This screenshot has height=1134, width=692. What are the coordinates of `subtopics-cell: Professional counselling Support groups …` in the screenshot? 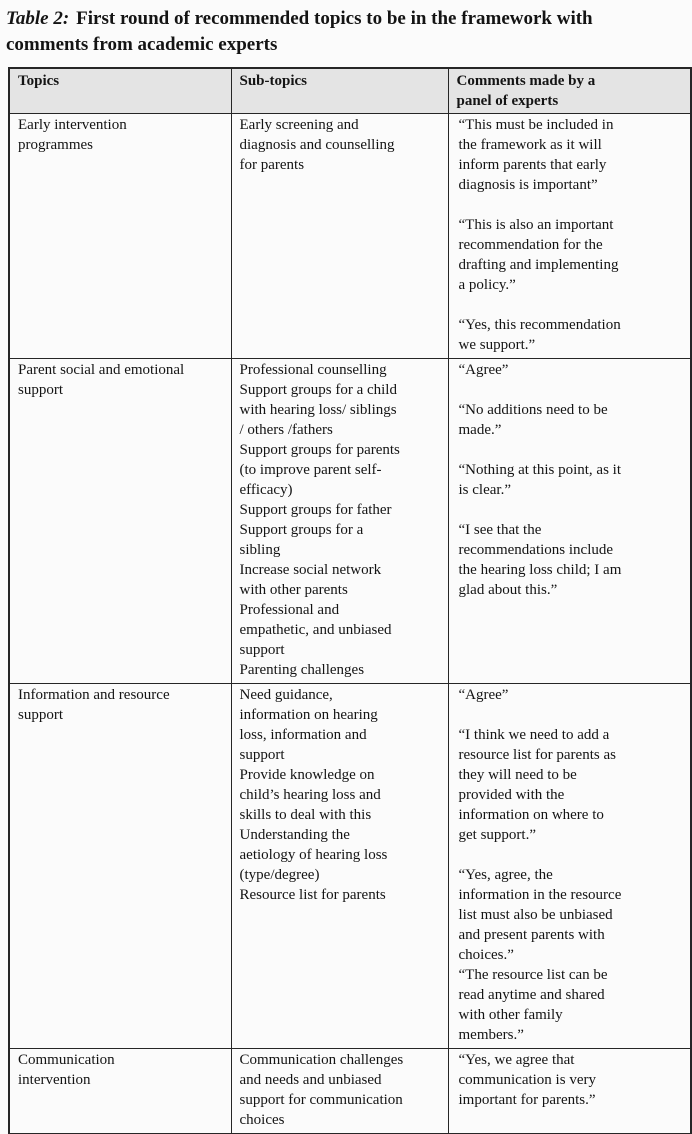 It's located at (339, 521).